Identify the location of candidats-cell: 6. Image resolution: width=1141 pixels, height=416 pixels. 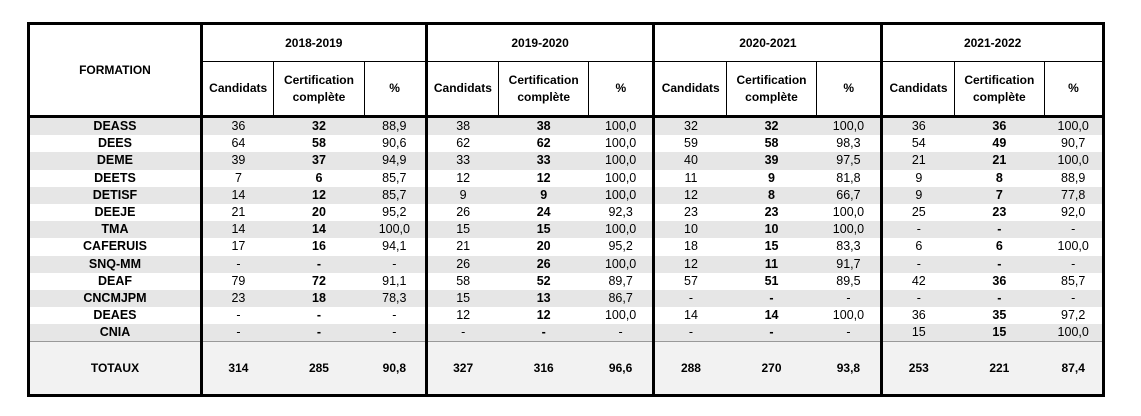
(917, 247).